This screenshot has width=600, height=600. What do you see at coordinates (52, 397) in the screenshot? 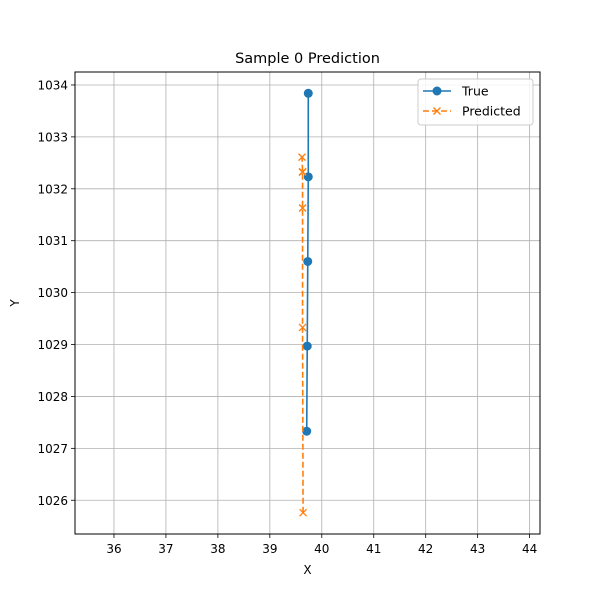
I see `y-tick-label: 1028` at bounding box center [52, 397].